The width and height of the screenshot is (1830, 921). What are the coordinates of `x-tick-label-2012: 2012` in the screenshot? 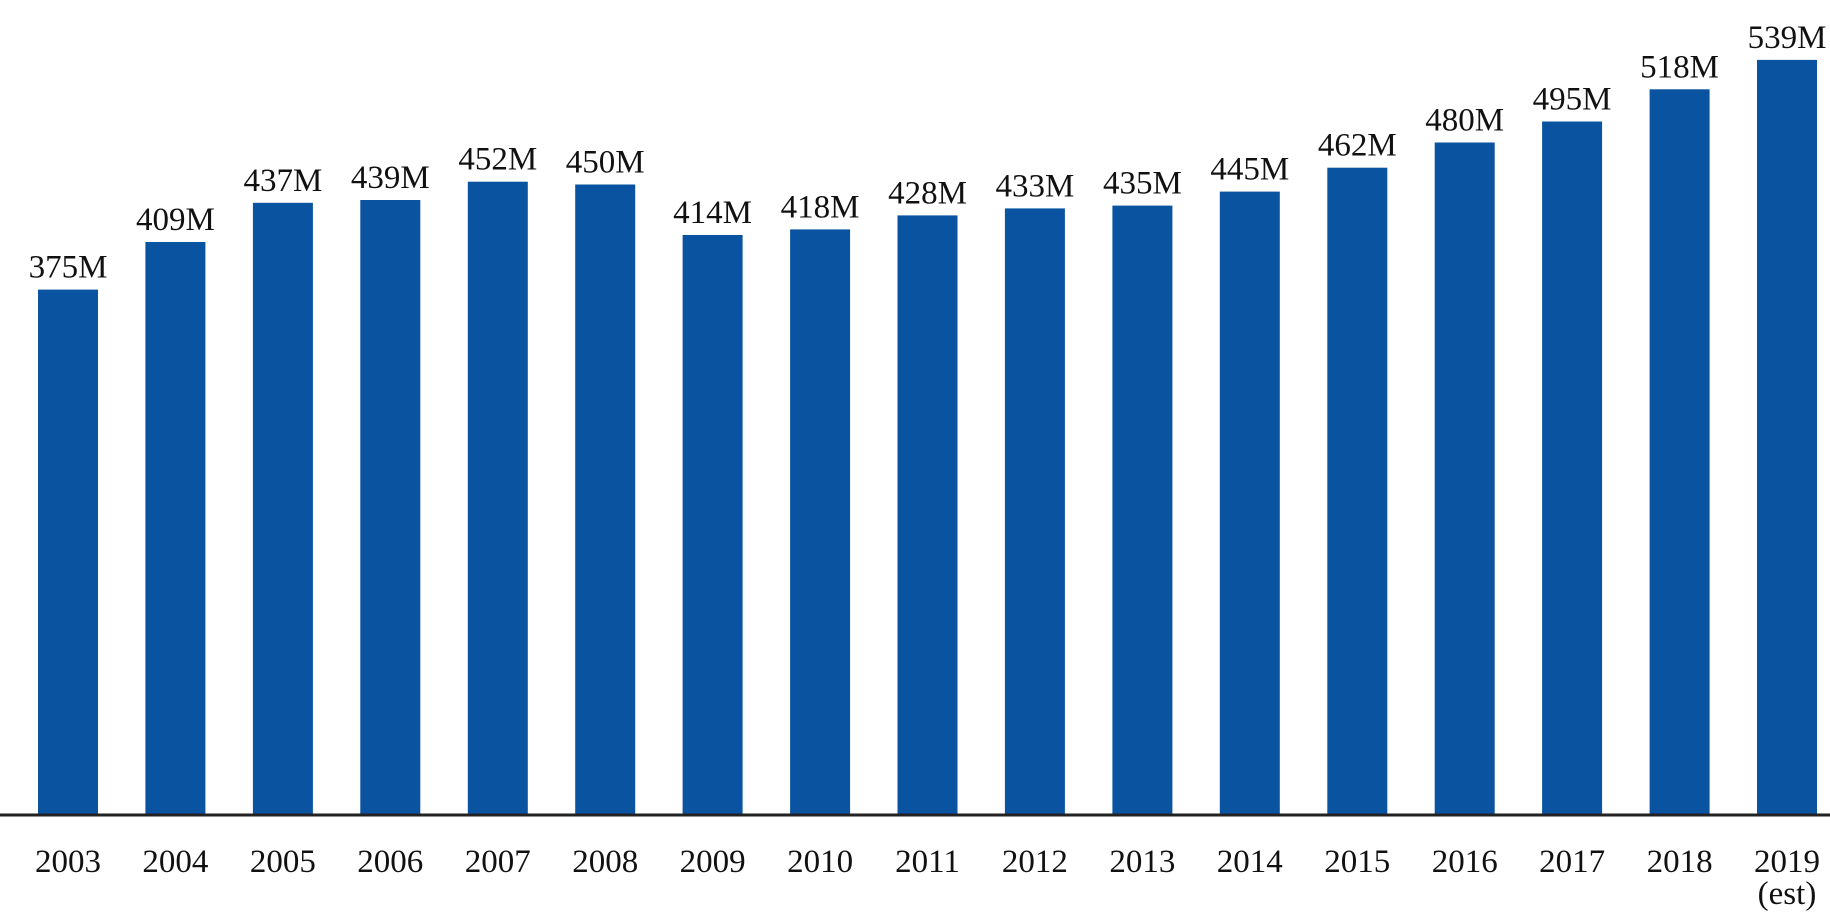 It's located at (1035, 862).